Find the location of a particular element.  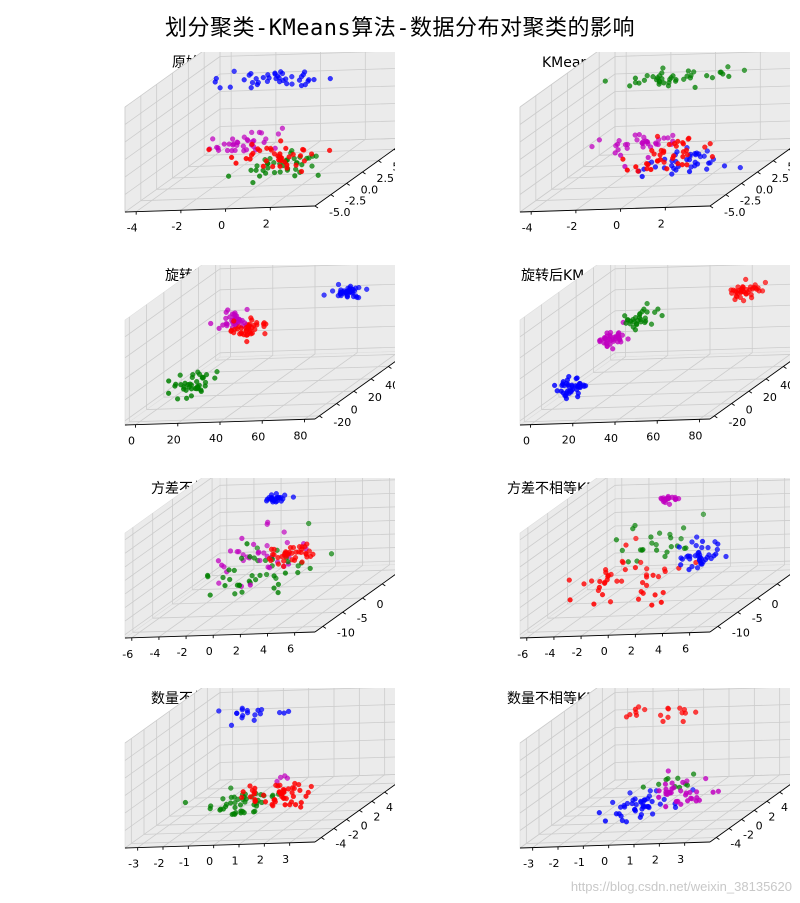

y-tick-label: -5.0 is located at coordinates (339, 212).